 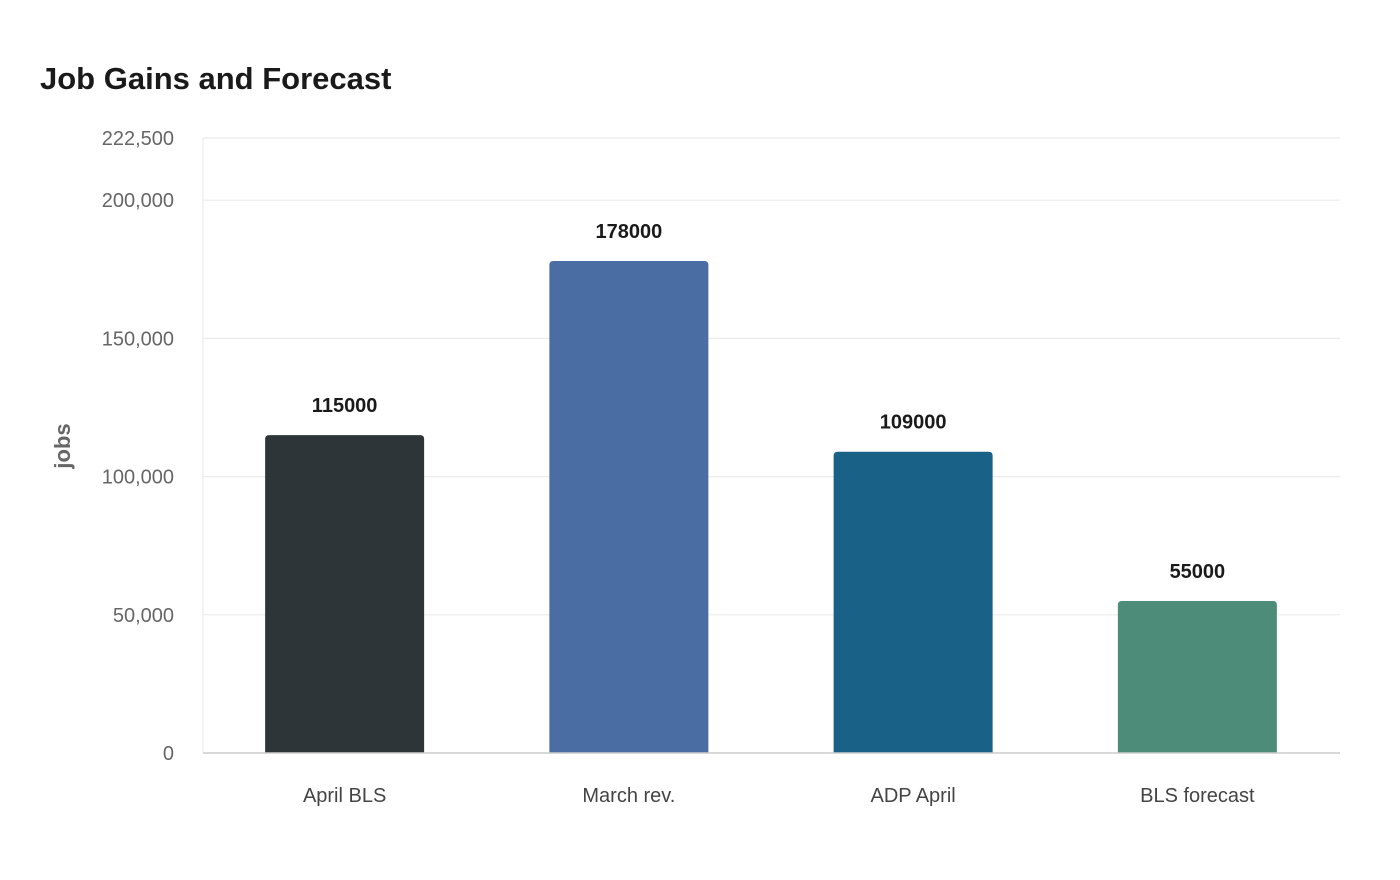 I want to click on y-tick-label: 222,500, so click(x=138, y=139).